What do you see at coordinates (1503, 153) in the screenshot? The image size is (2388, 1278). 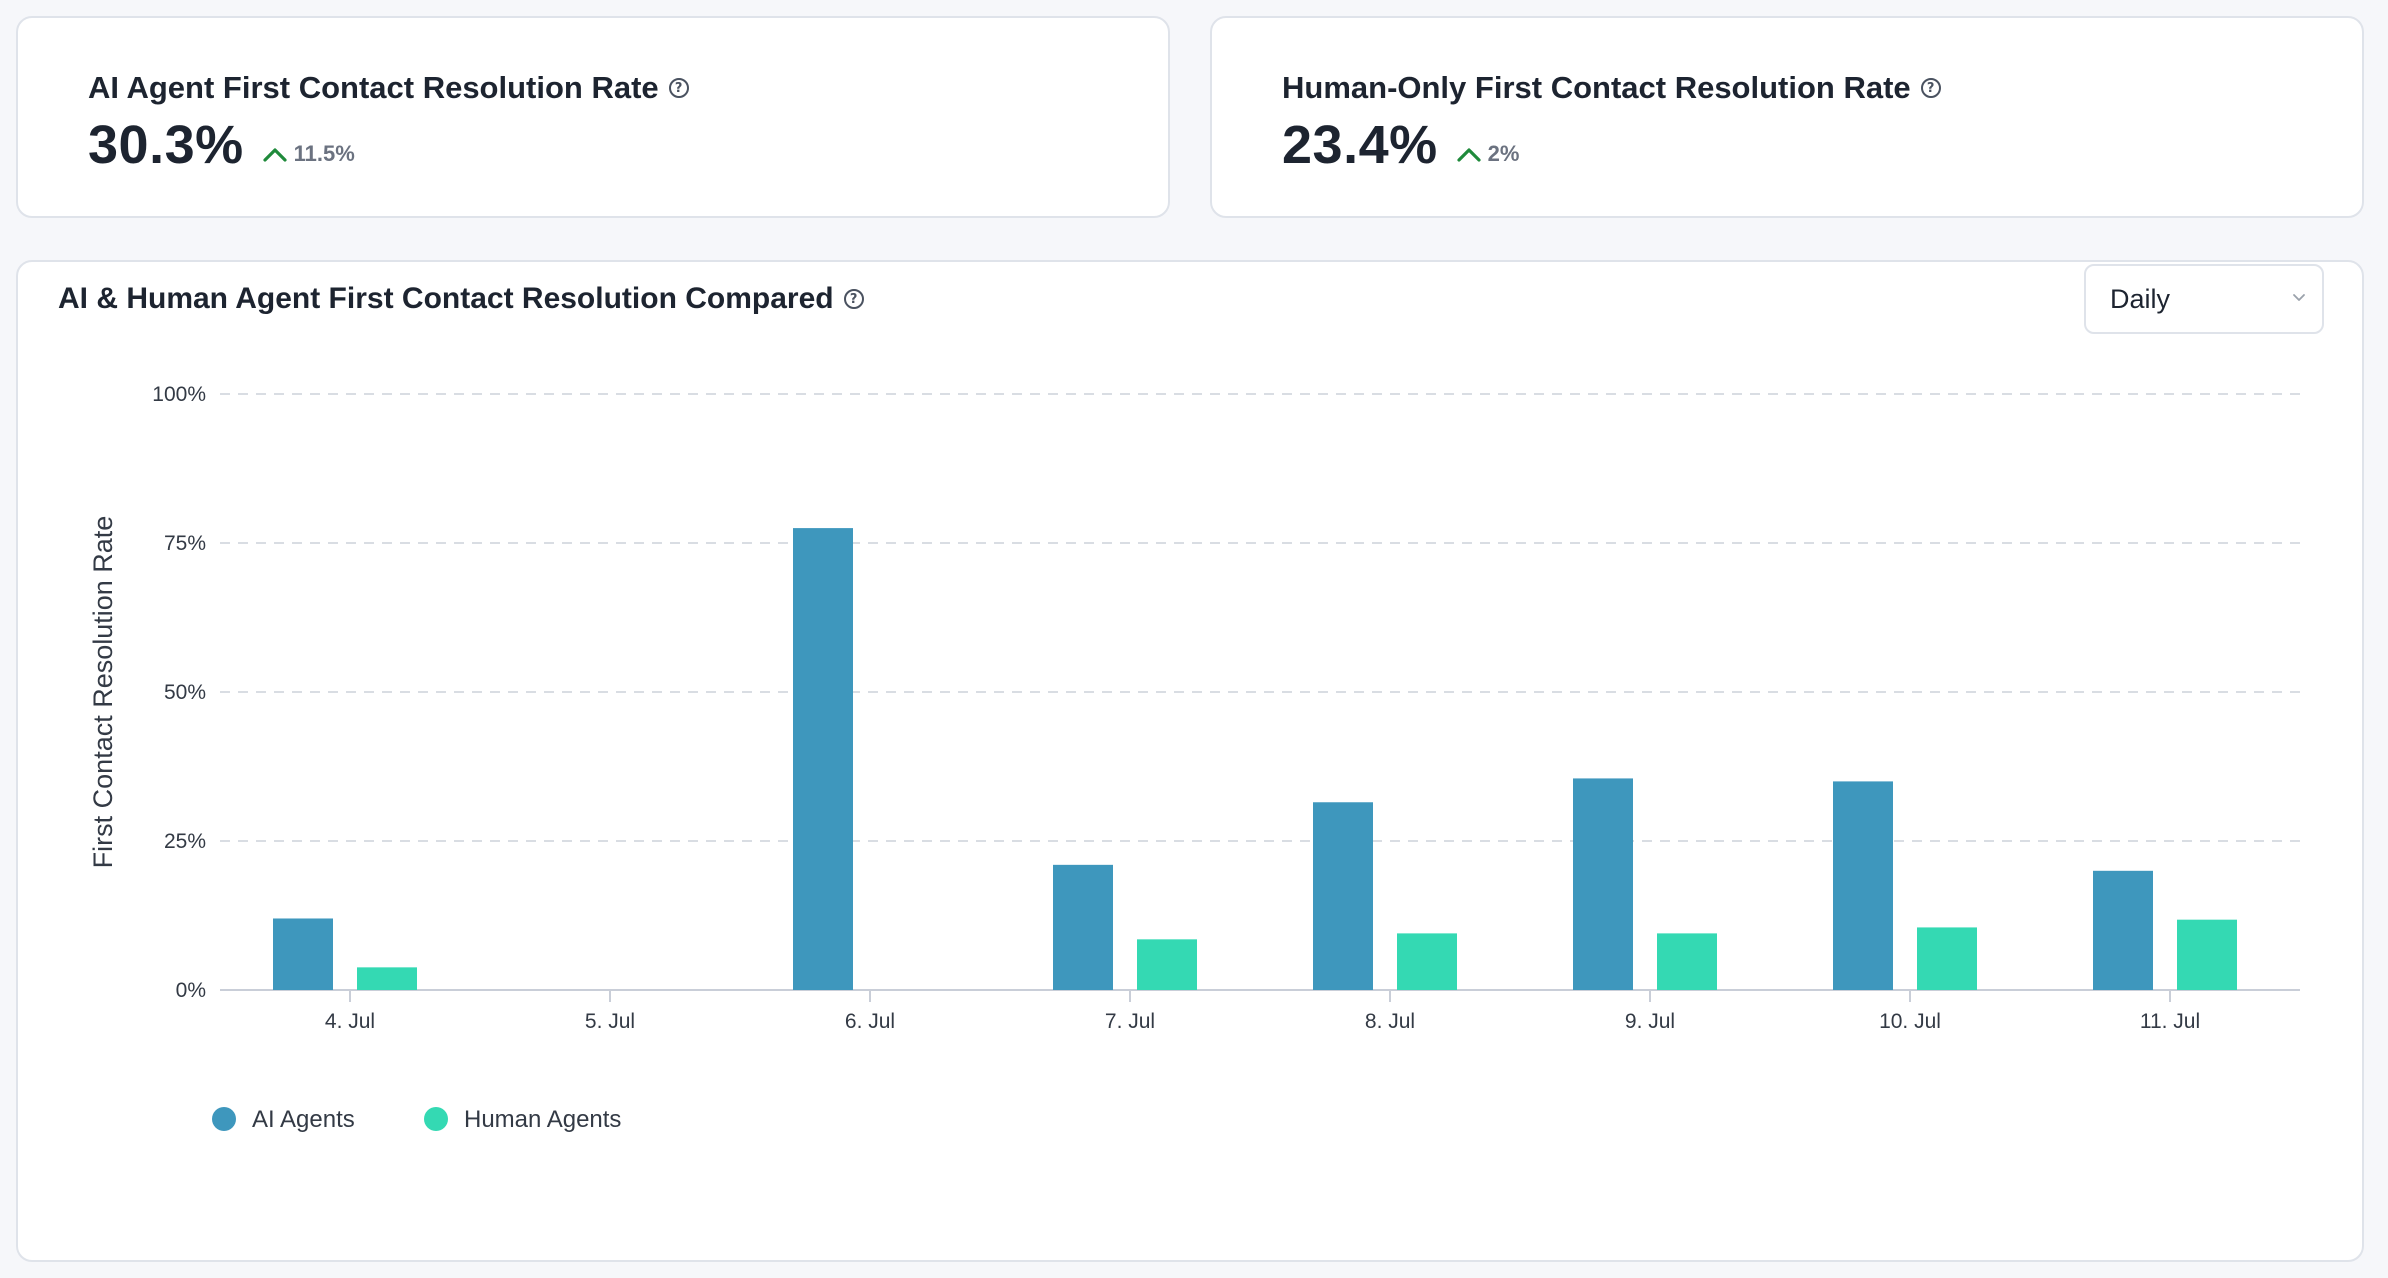 I see `human-fcr-delta-text: 2%` at bounding box center [1503, 153].